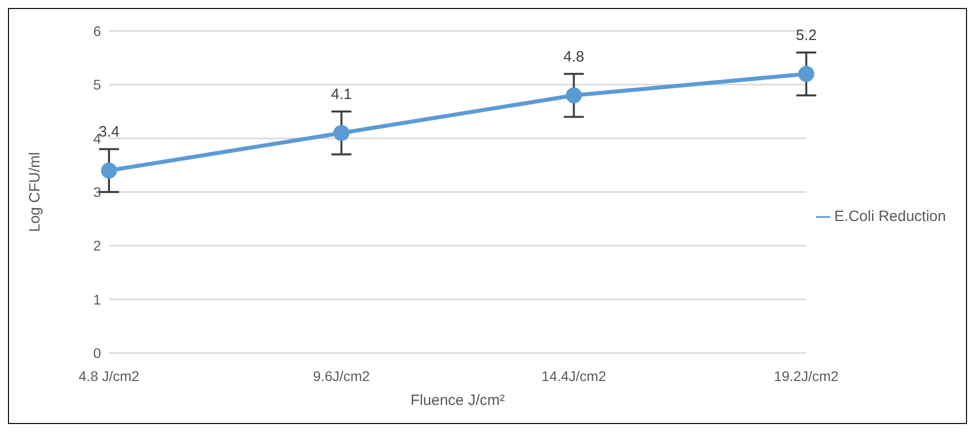  Describe the element at coordinates (806, 376) in the screenshot. I see `x-tick-label: 19.2J/cm2` at that location.